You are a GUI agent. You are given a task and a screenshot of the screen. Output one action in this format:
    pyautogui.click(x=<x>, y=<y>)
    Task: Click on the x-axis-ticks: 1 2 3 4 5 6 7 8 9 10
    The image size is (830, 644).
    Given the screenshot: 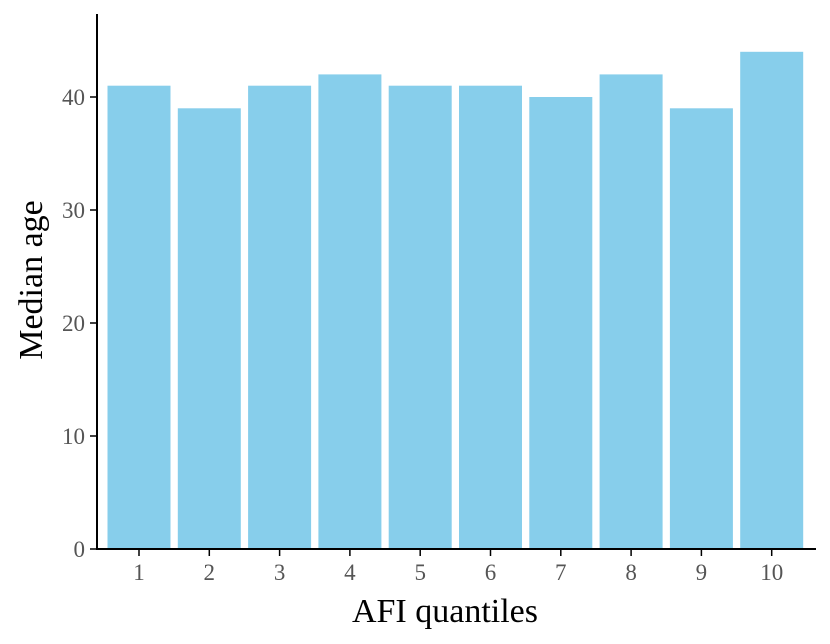 What is the action you would take?
    pyautogui.click(x=458, y=567)
    